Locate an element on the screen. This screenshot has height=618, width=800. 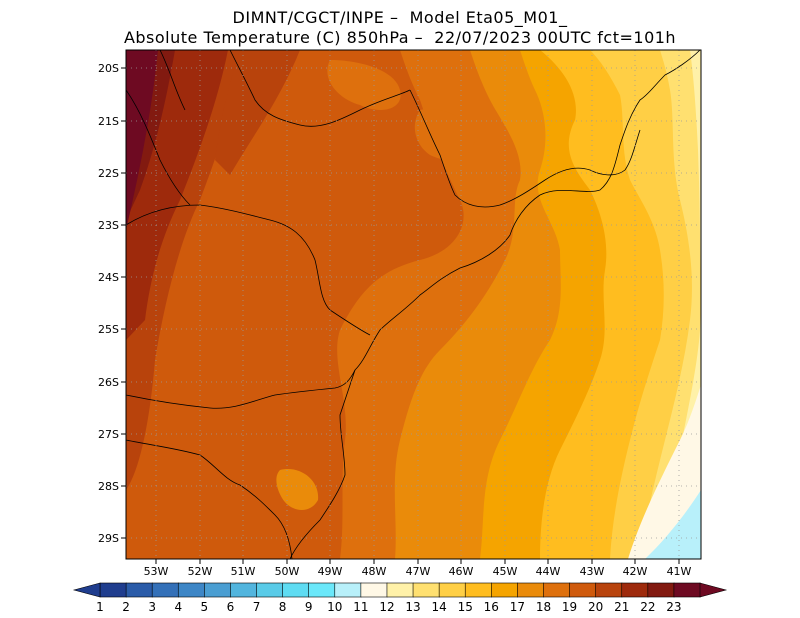
colorbar-label: 20 is located at coordinates (595, 607).